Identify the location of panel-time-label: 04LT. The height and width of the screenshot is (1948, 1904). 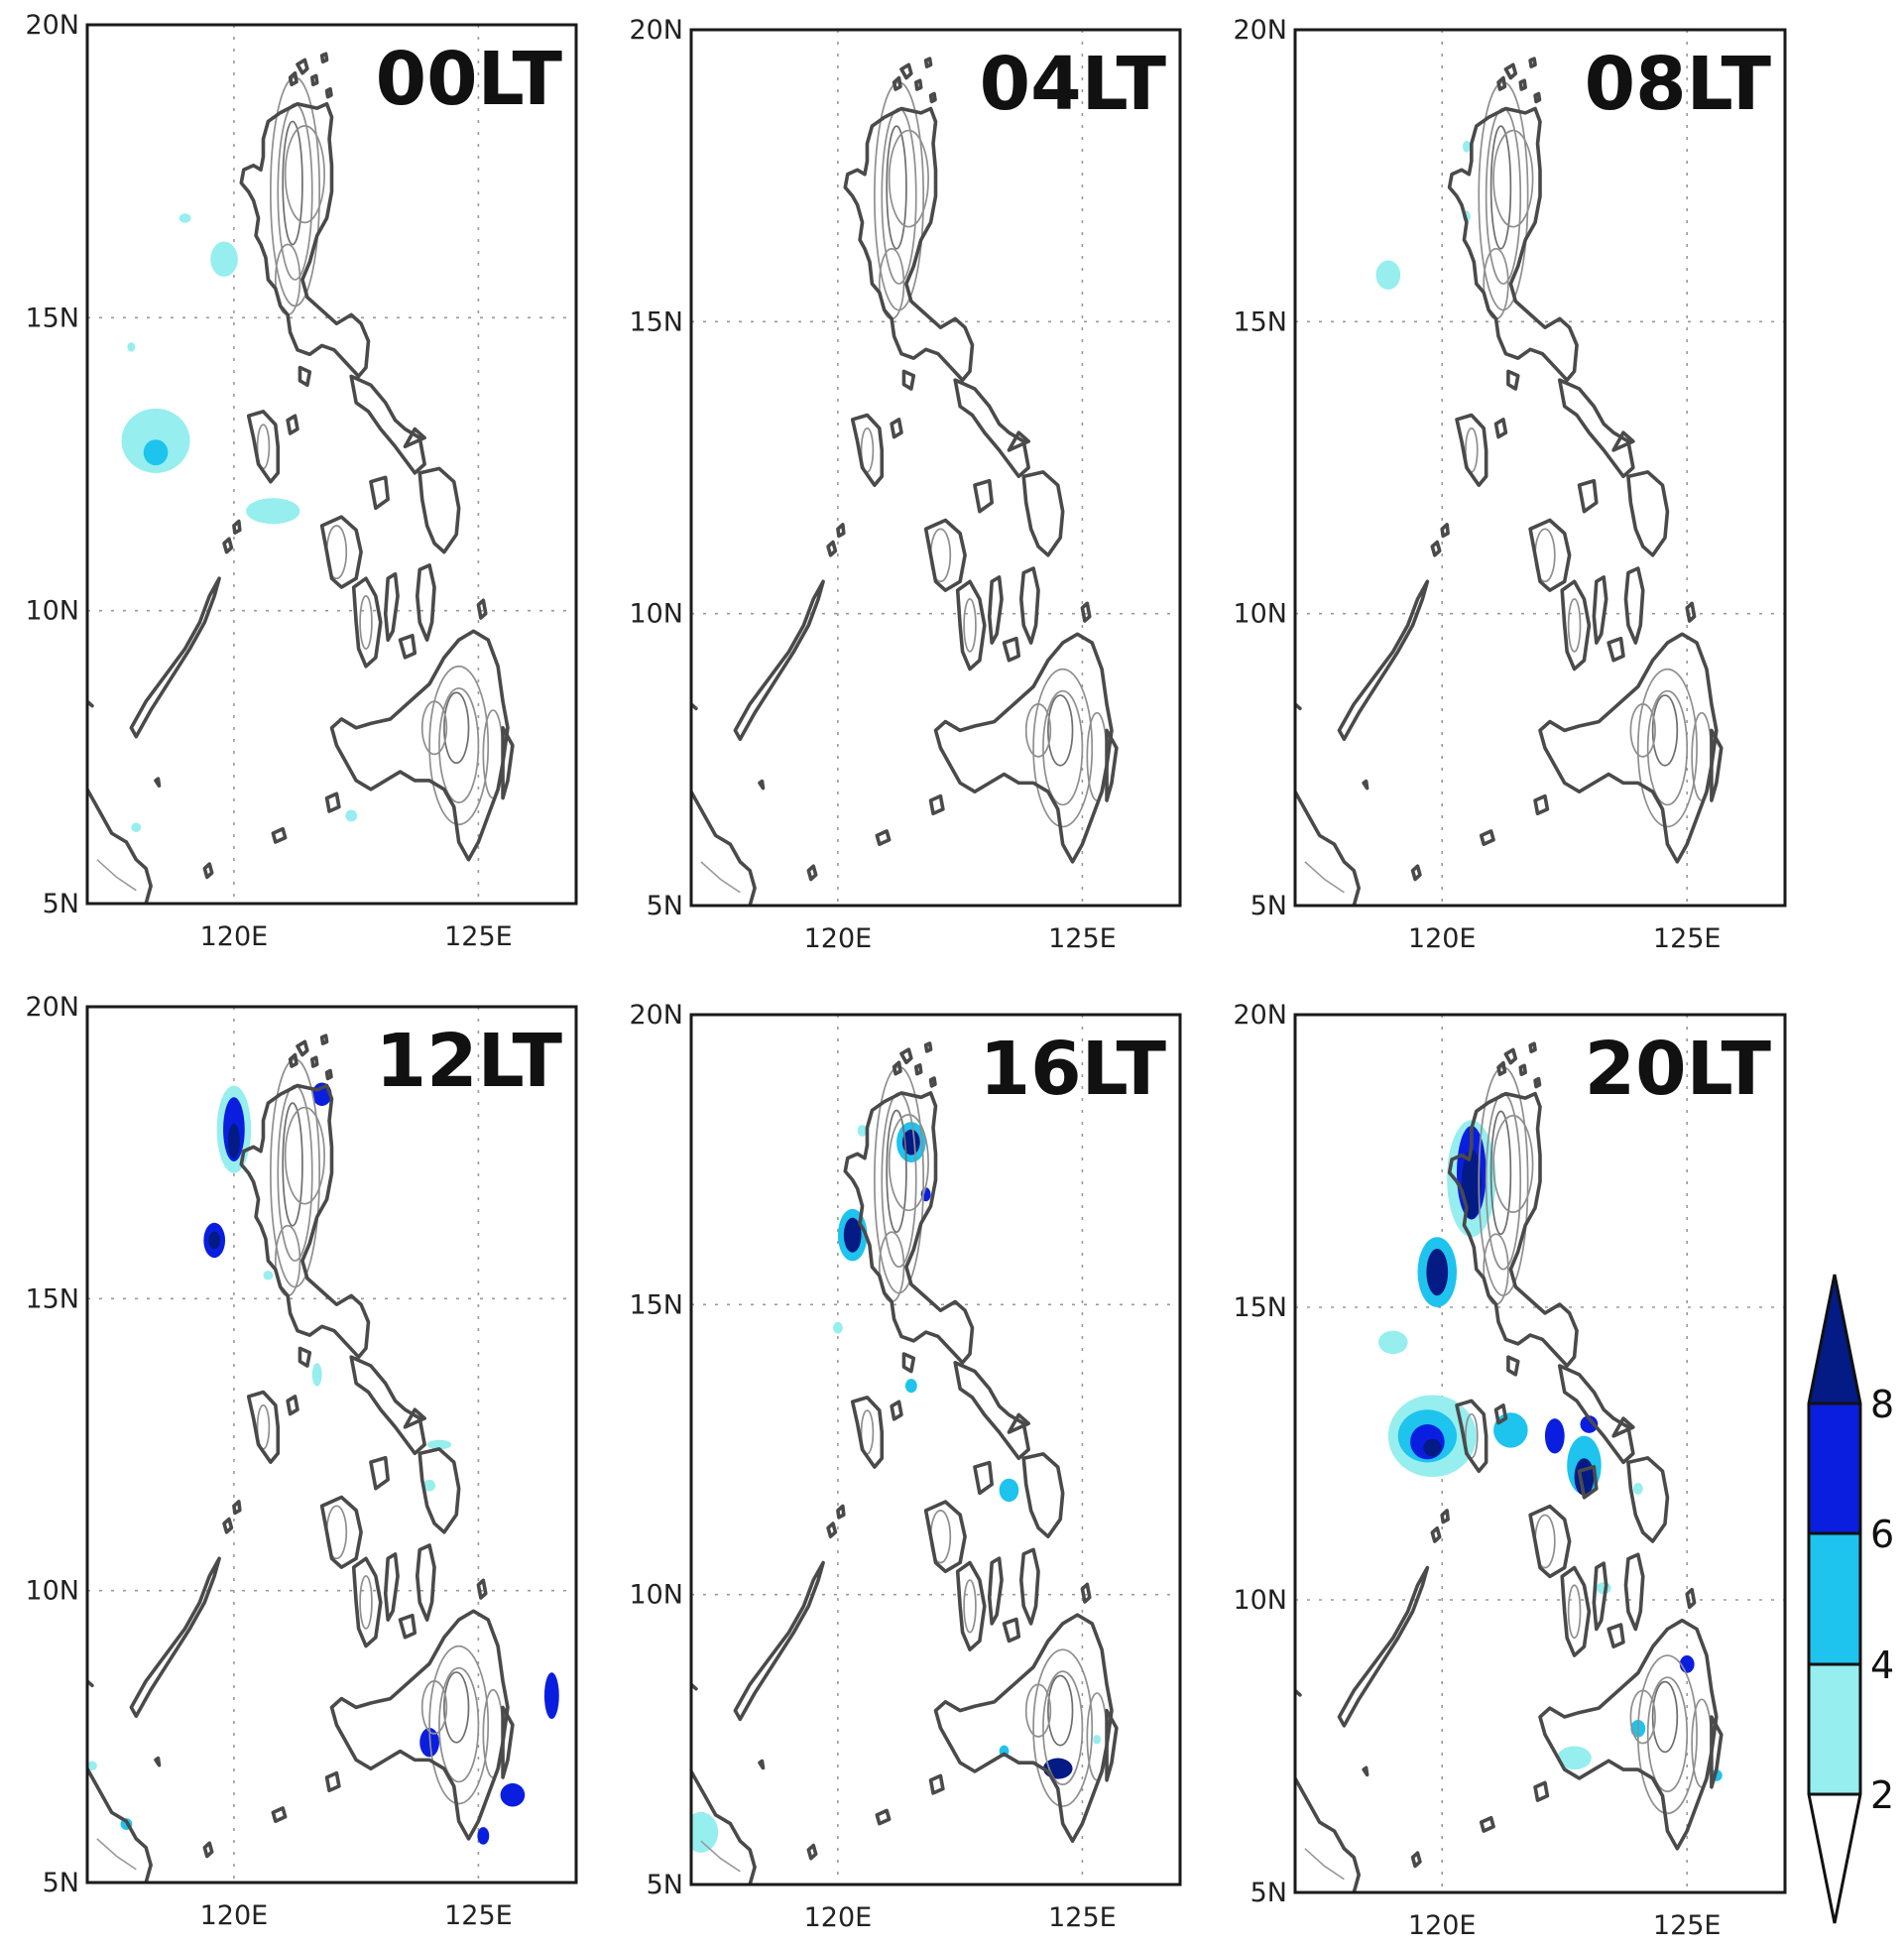
(1073, 84).